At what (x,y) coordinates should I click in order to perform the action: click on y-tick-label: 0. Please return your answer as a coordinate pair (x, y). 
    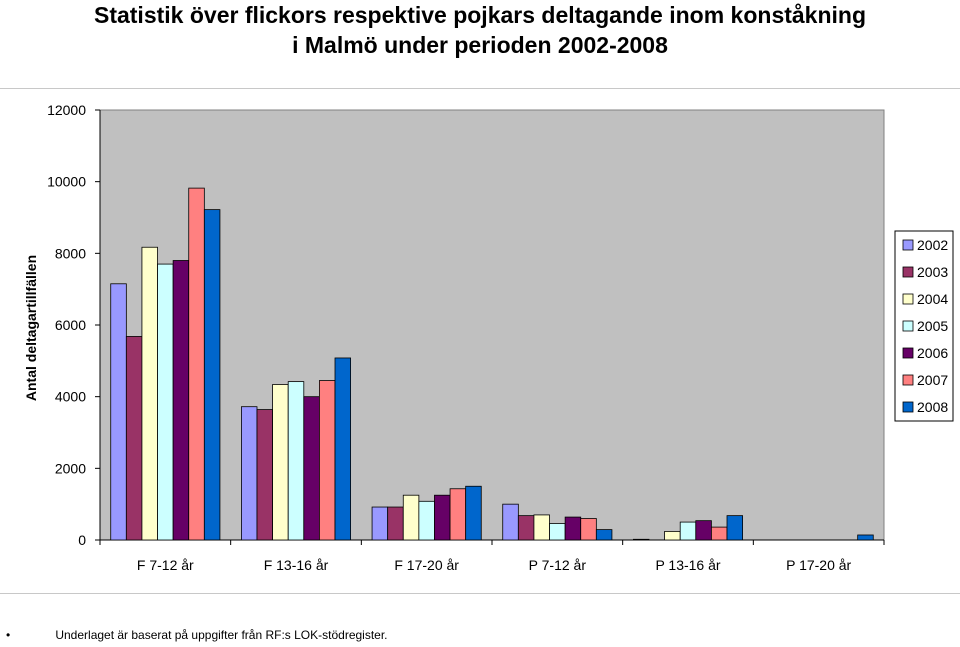
    Looking at the image, I should click on (82, 540).